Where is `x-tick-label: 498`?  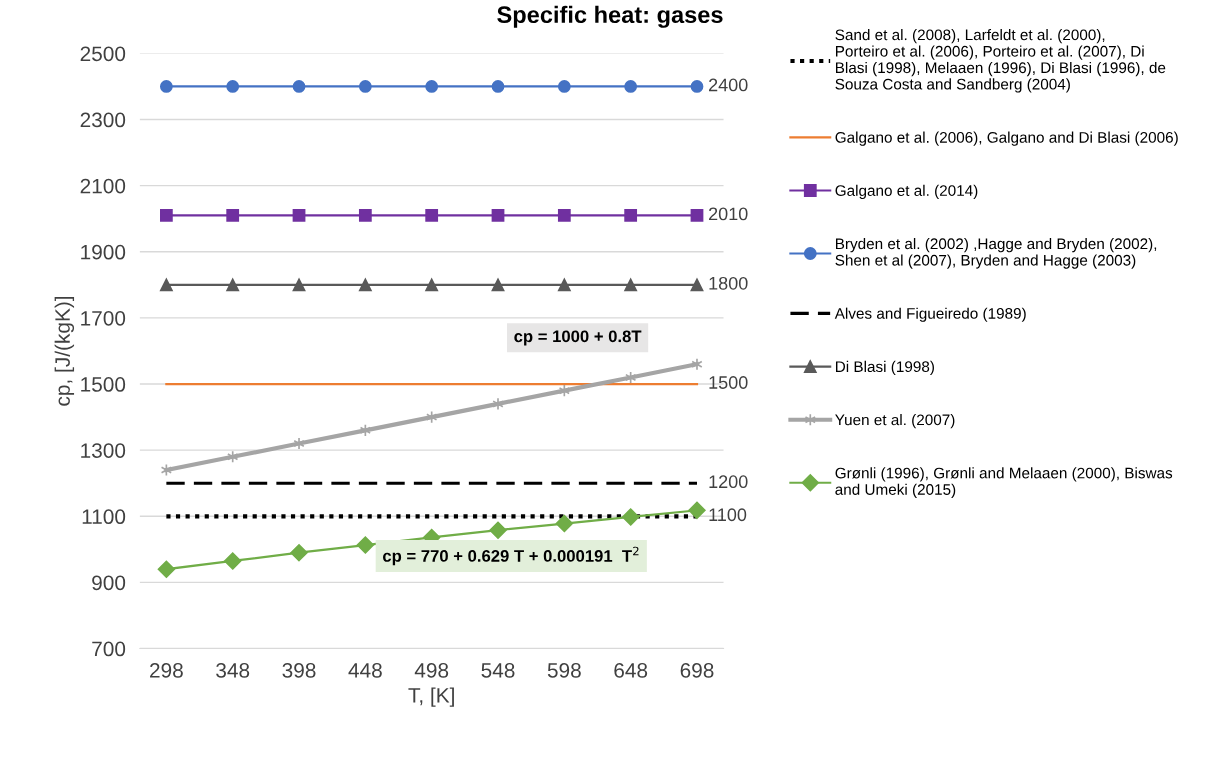
x-tick-label: 498 is located at coordinates (431, 670).